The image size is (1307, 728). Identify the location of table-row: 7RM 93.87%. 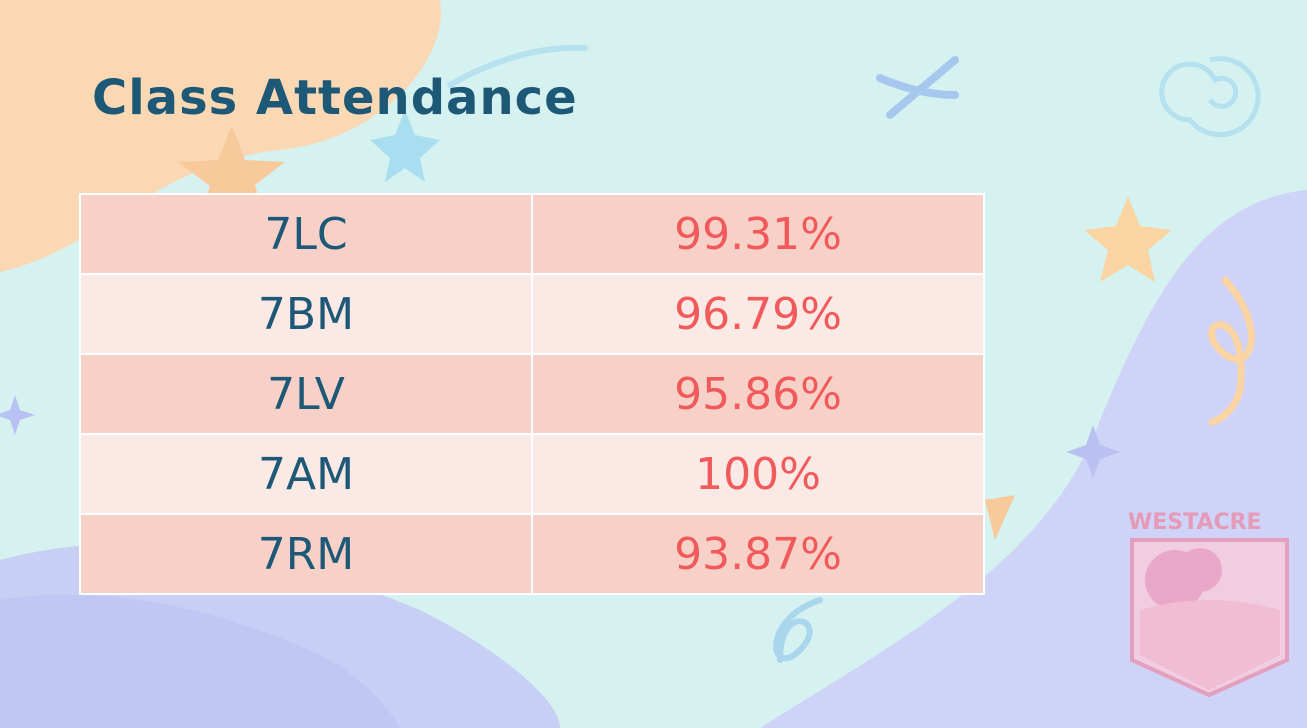
(532, 554).